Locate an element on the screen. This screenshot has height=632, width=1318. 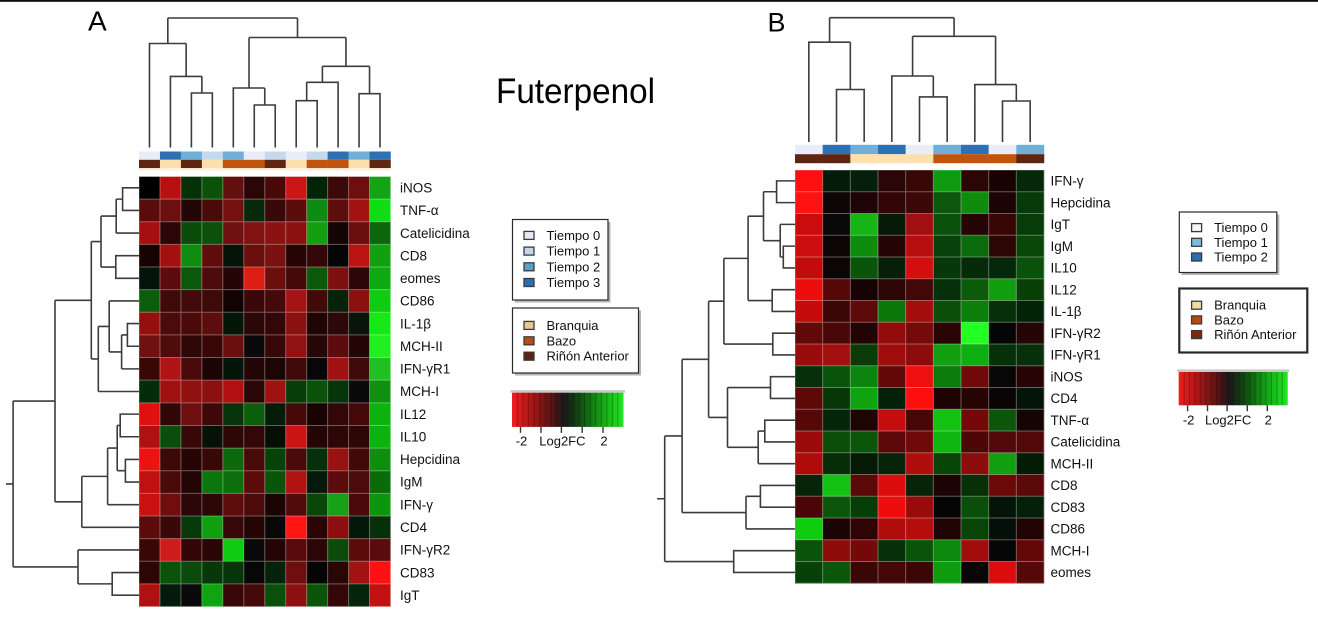
svg-text: B is located at coordinates (777, 23).